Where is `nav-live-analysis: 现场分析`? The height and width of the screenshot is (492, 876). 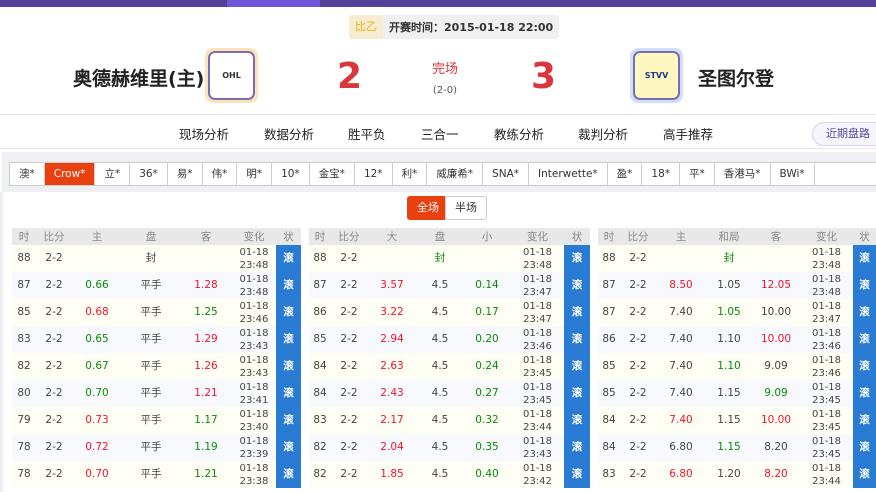 nav-live-analysis: 现场分析 is located at coordinates (204, 134).